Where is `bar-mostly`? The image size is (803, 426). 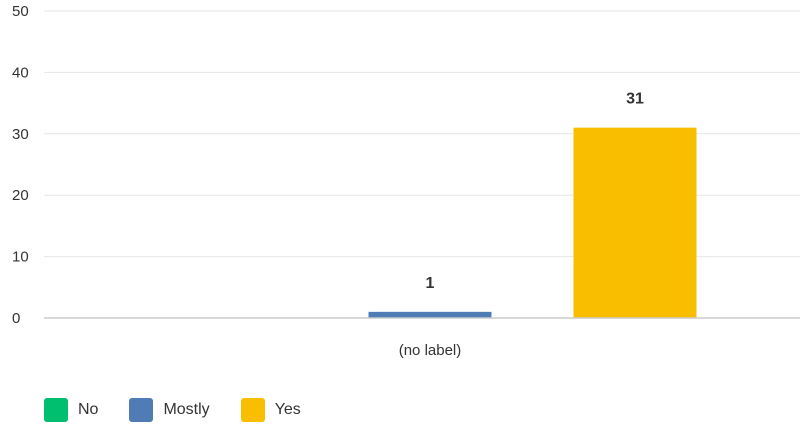 bar-mostly is located at coordinates (430, 314).